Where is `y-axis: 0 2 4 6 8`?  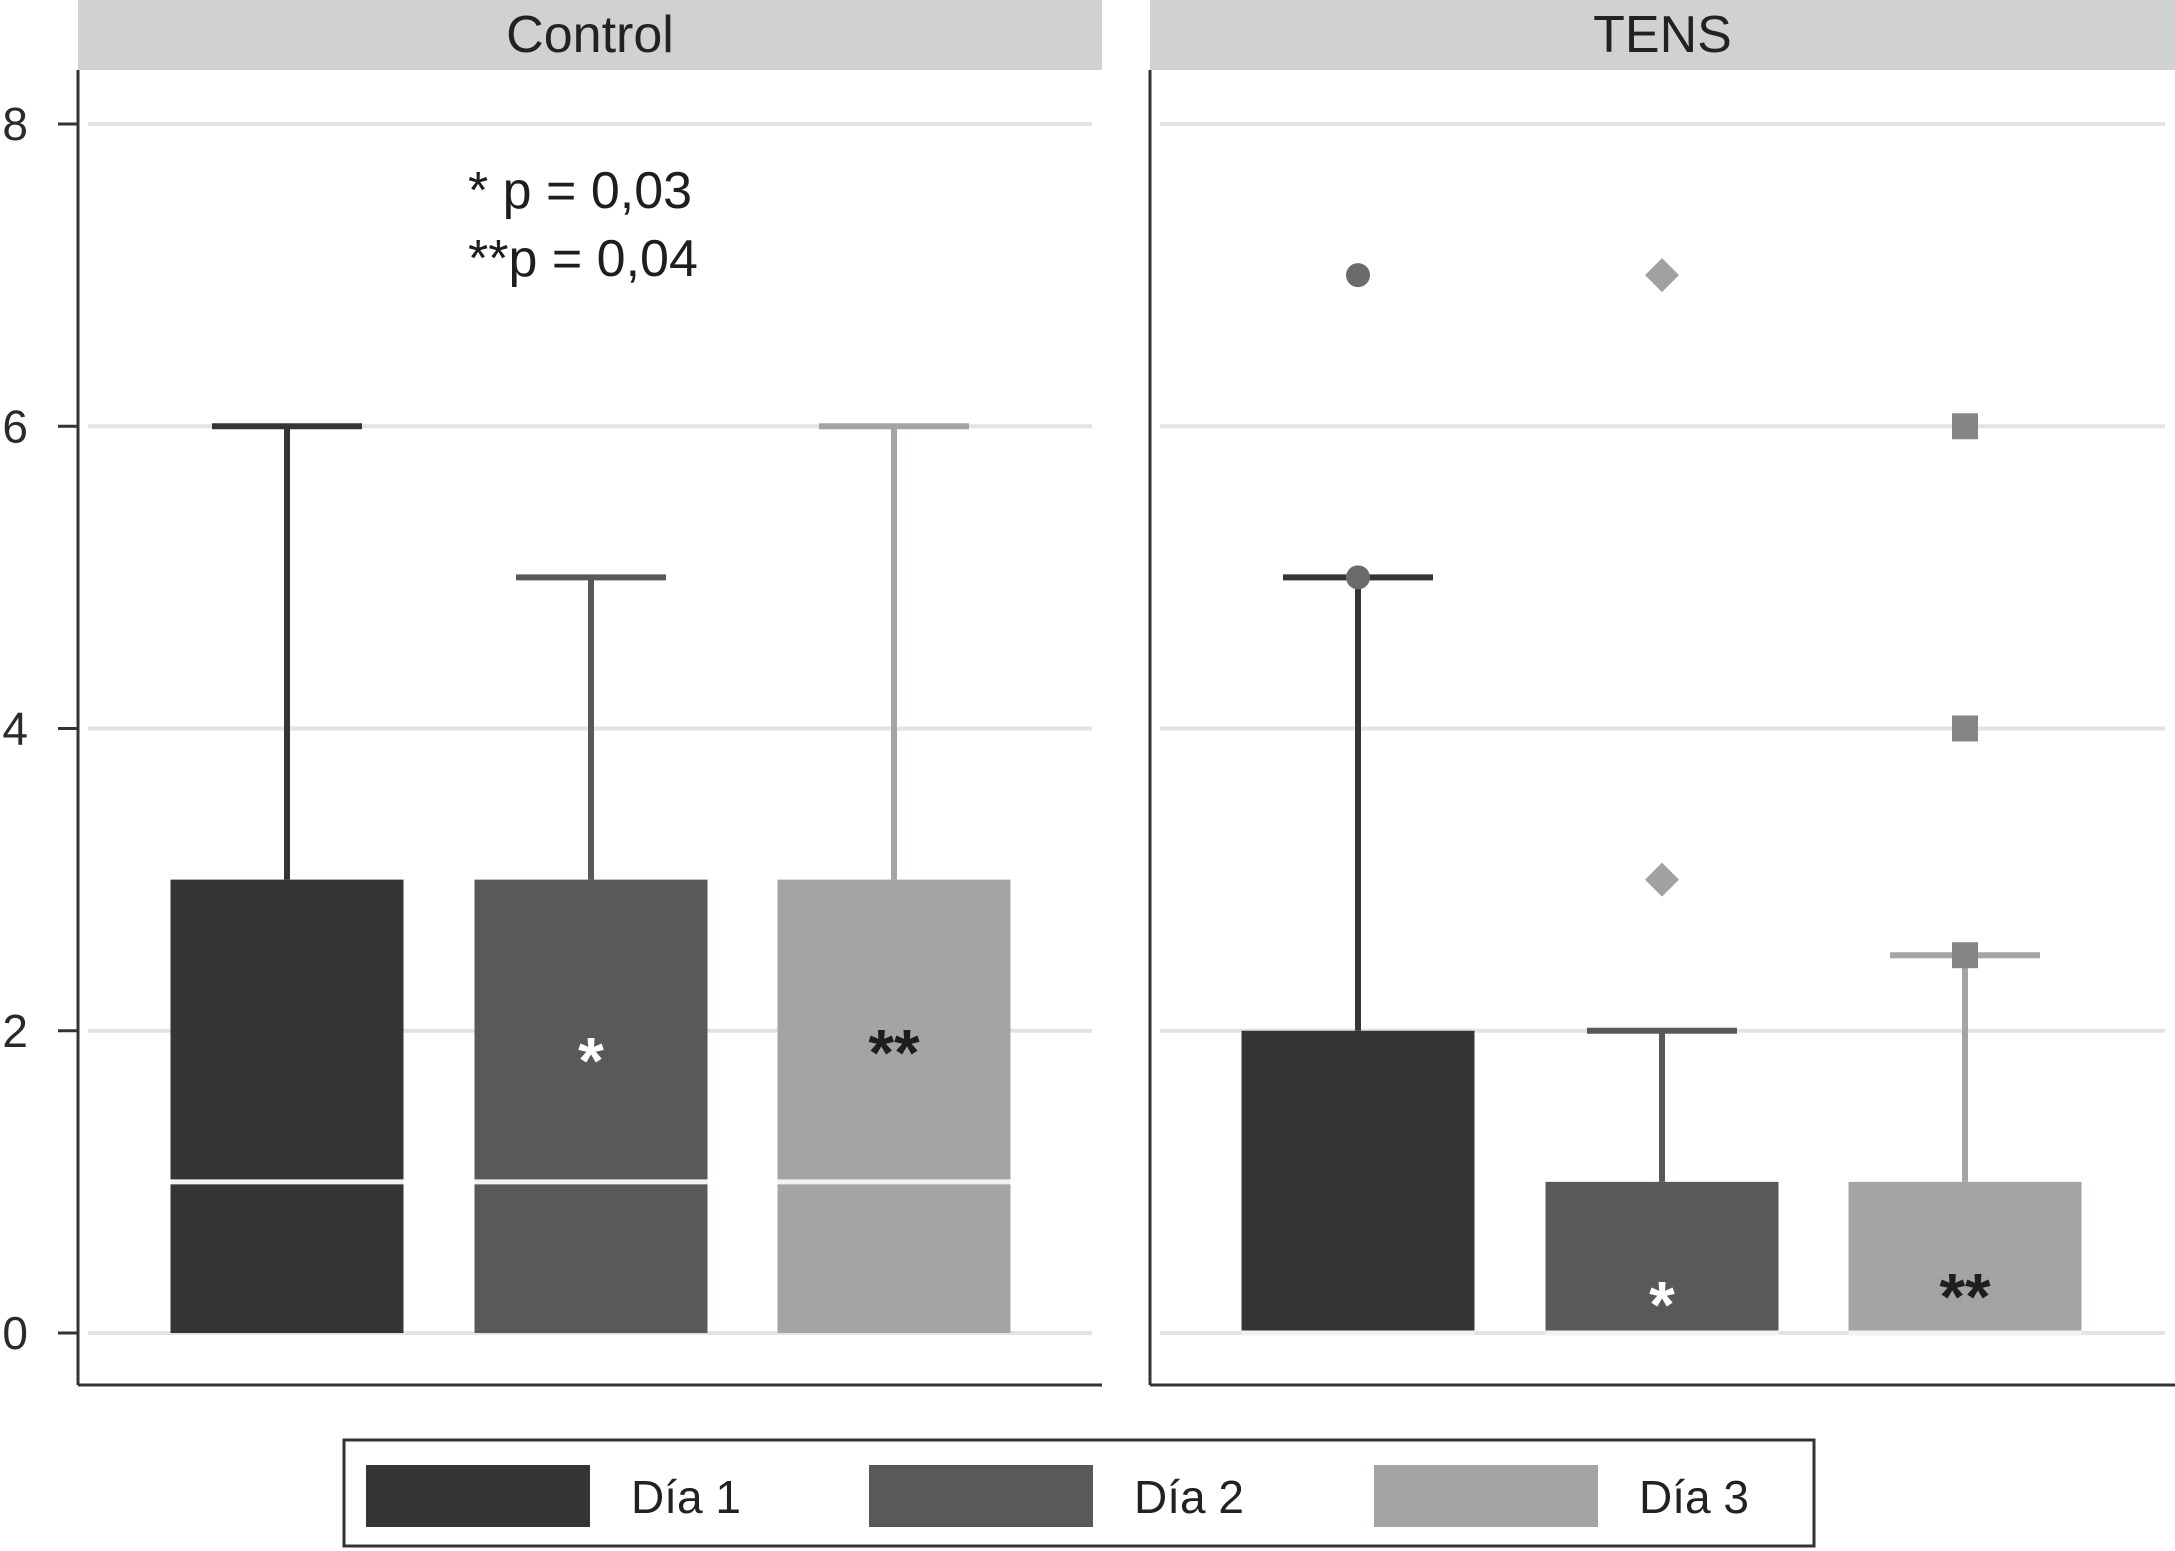 y-axis: 0 2 4 6 8 is located at coordinates (41, 727).